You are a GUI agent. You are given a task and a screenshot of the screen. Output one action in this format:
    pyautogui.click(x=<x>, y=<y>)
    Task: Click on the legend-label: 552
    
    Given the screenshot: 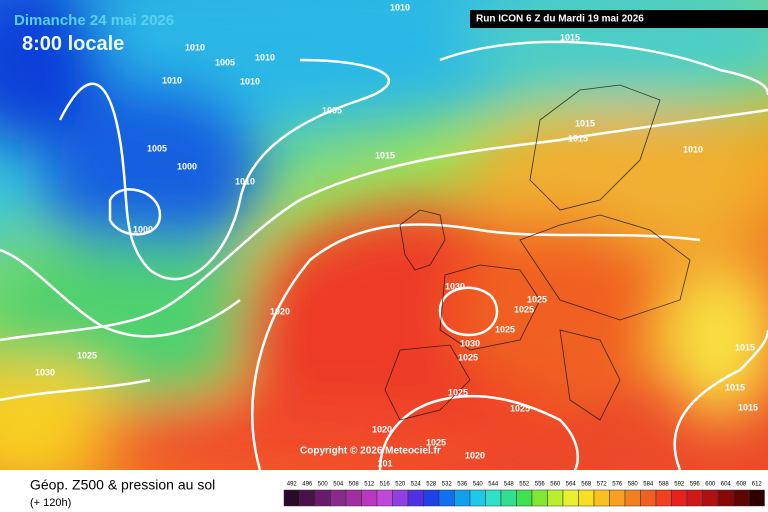 What is the action you would take?
    pyautogui.click(x=524, y=485)
    